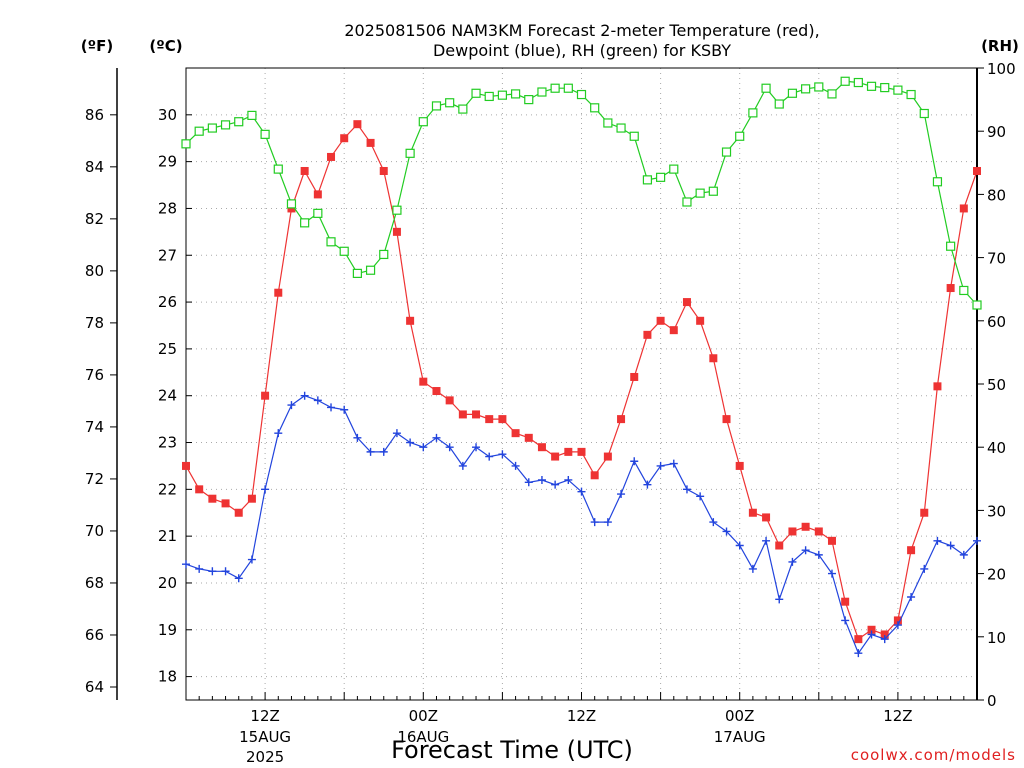  What do you see at coordinates (167, 115) in the screenshot?
I see `tick-label-c-30: 30` at bounding box center [167, 115].